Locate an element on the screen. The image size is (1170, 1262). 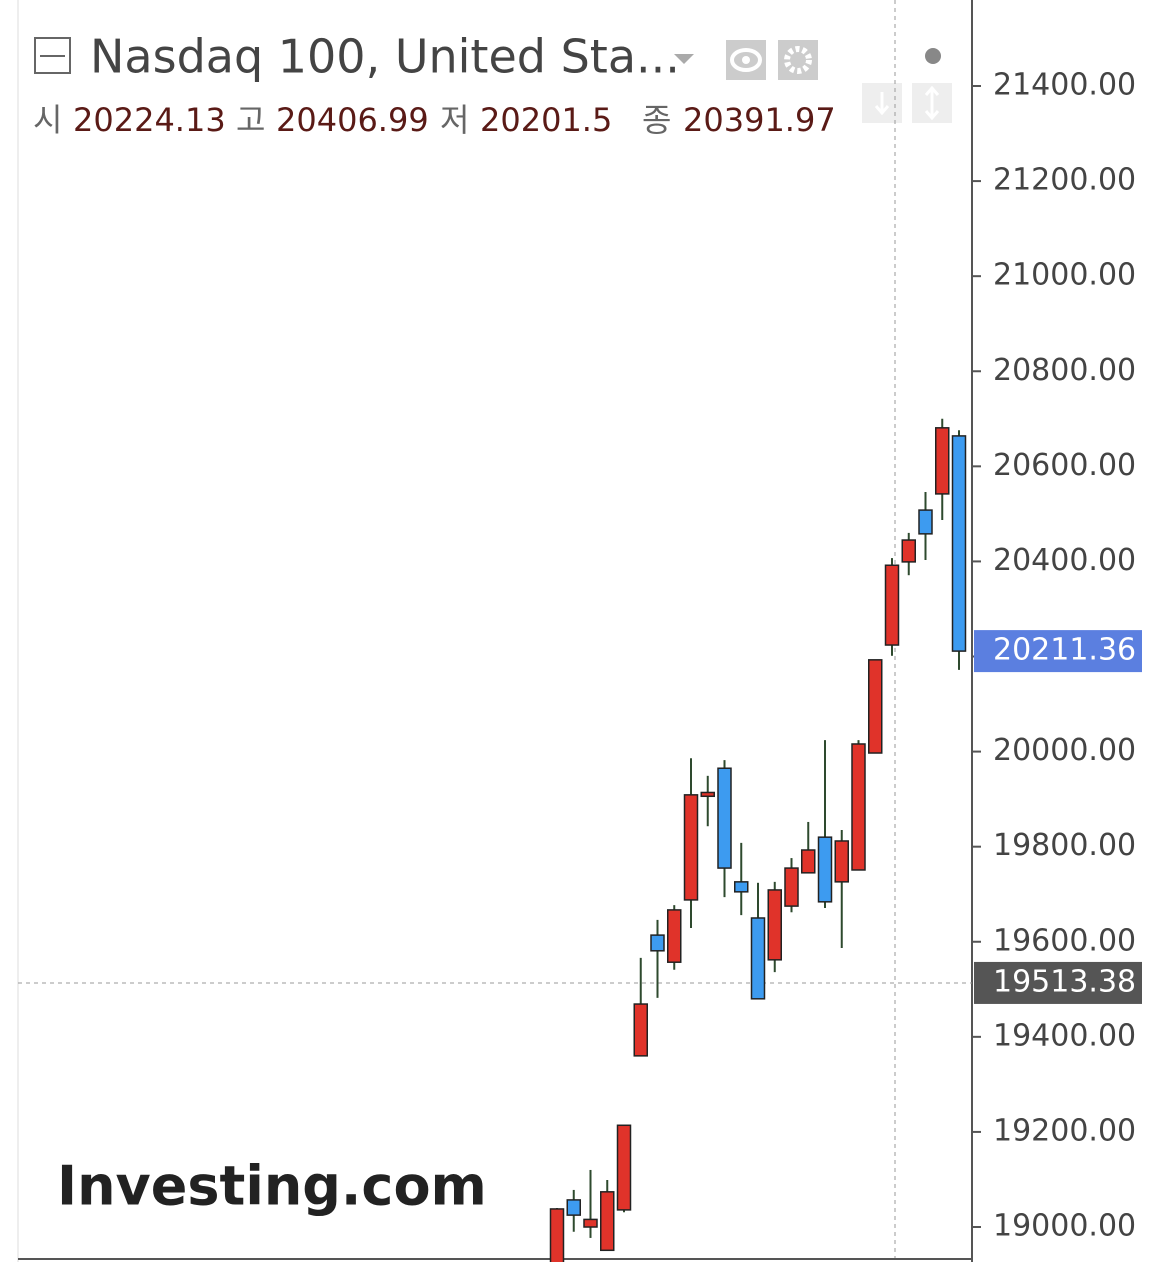
y-tick-label: 19600.00 is located at coordinates (1064, 940).